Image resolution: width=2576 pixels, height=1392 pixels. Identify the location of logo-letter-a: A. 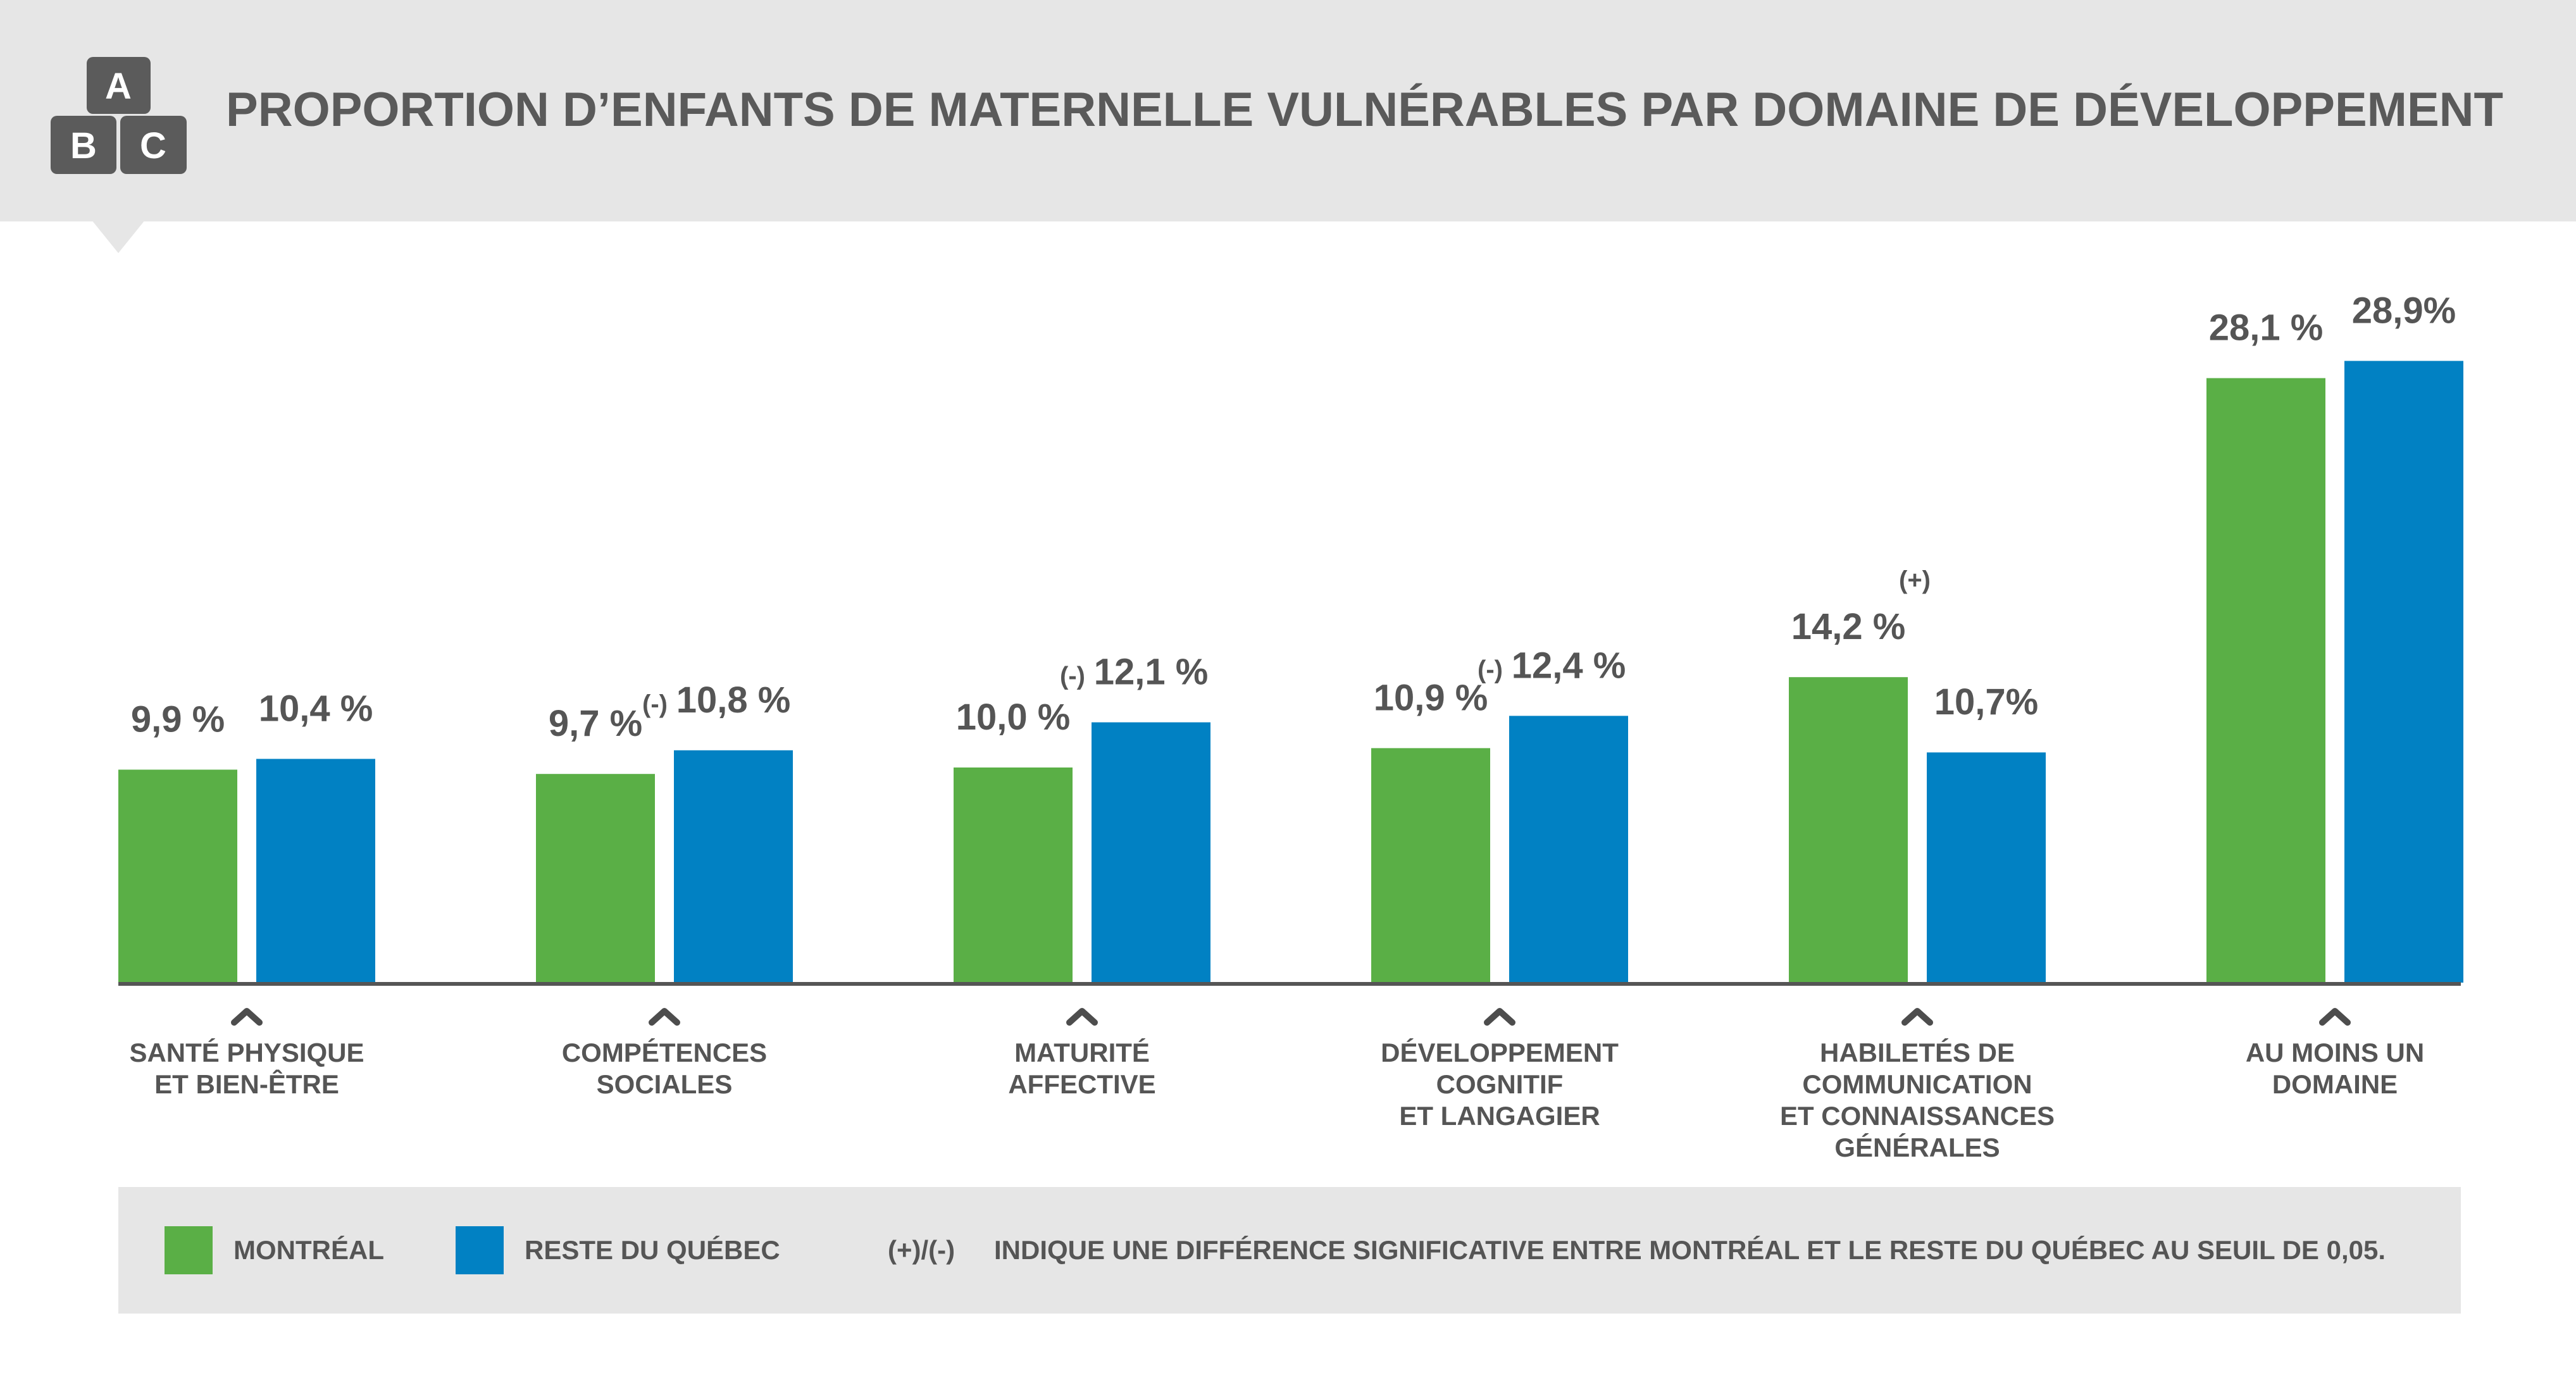
(118, 86).